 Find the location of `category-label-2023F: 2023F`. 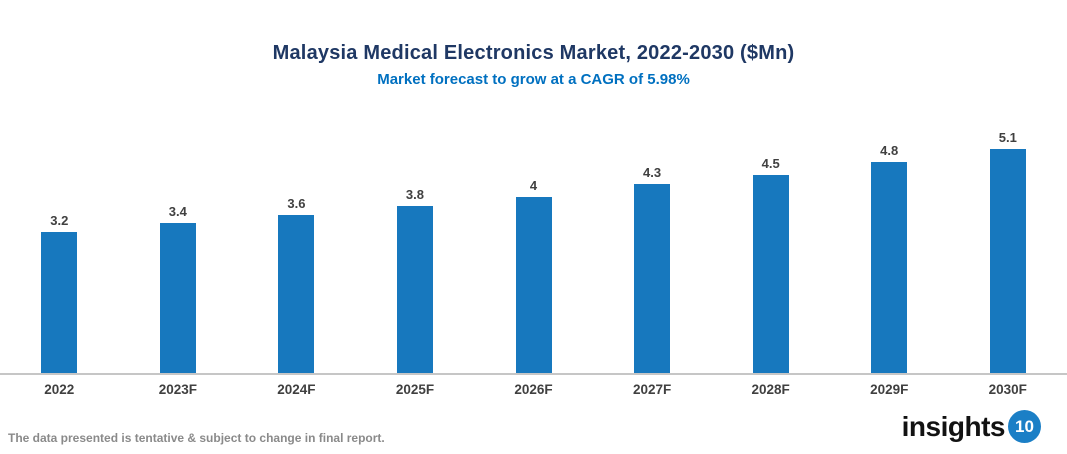

category-label-2023F: 2023F is located at coordinates (177, 389).